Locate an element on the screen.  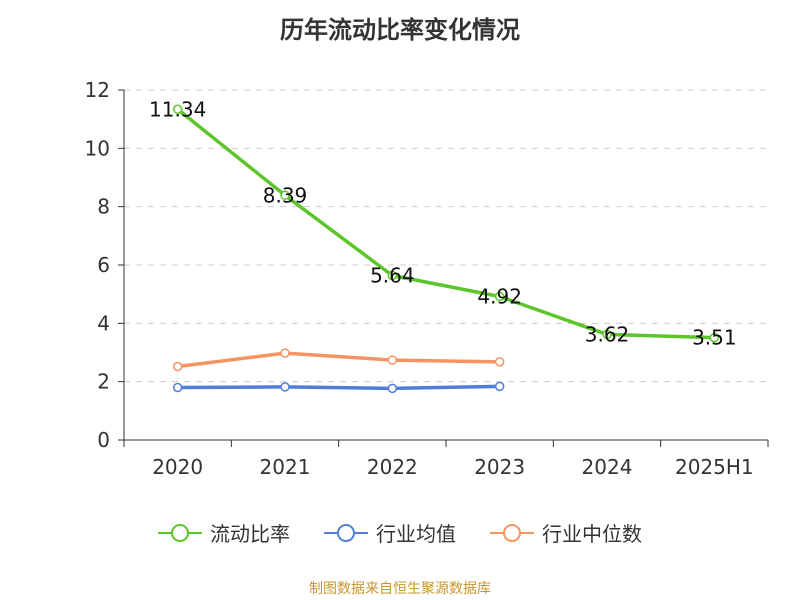
y-tick-label: 8 is located at coordinates (103, 207).